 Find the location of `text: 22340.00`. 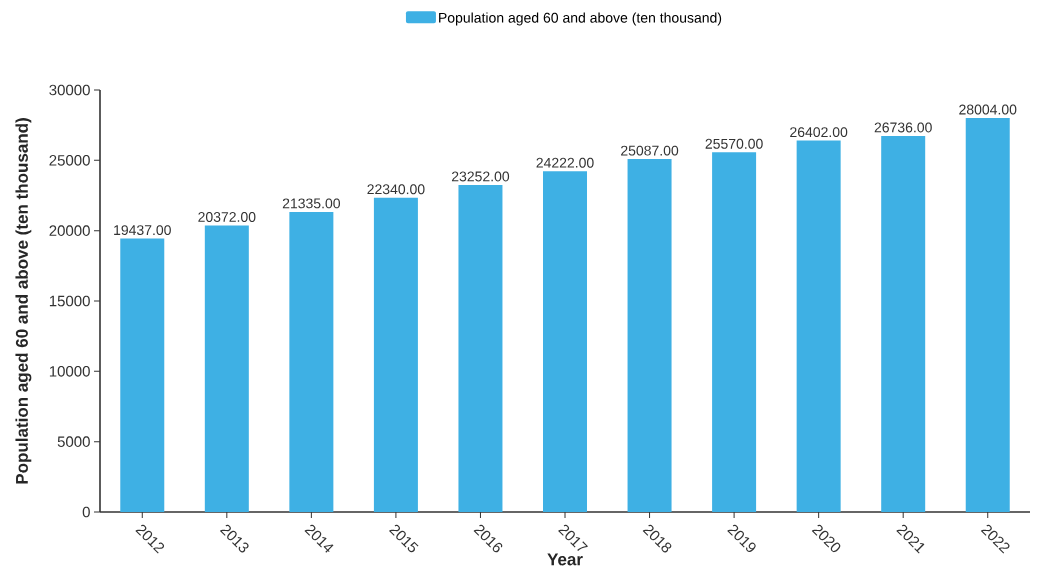

text: 22340.00 is located at coordinates (396, 189).